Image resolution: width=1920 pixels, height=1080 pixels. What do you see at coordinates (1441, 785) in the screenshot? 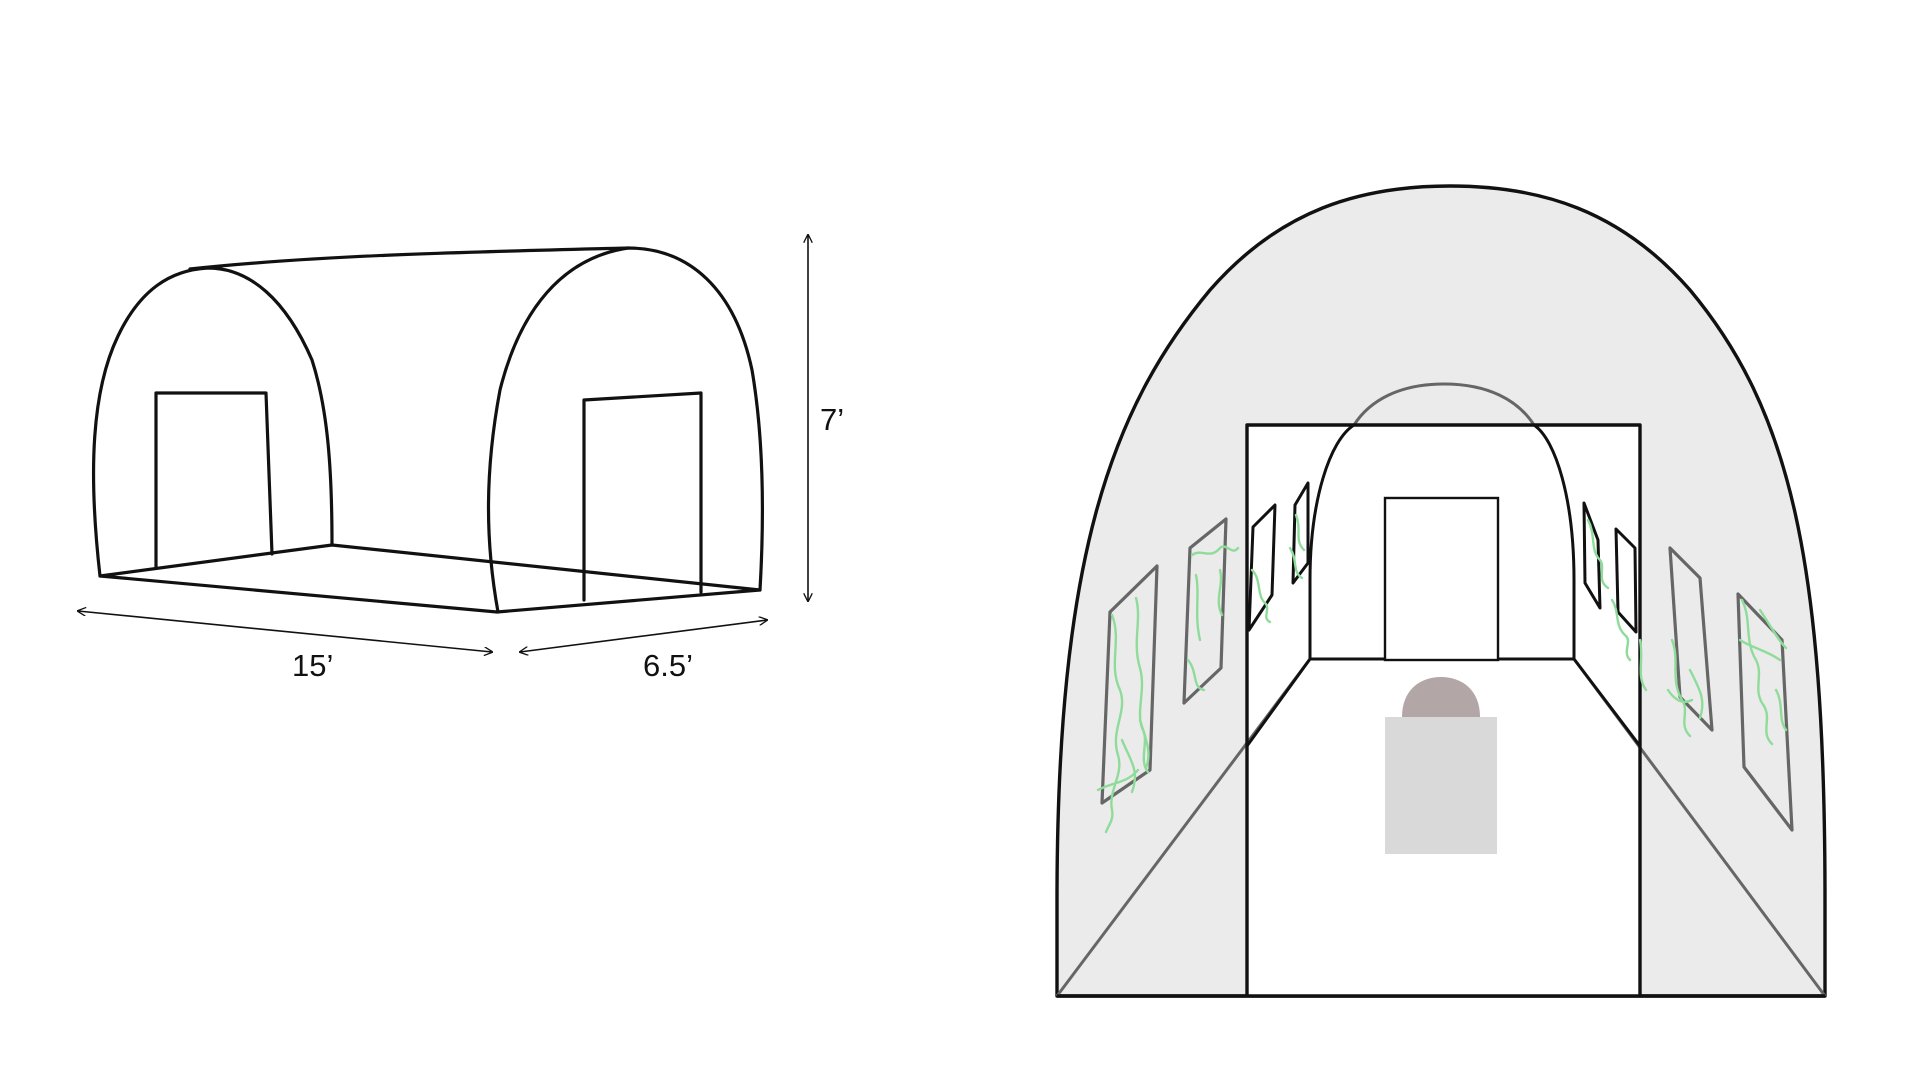
I see `table` at bounding box center [1441, 785].